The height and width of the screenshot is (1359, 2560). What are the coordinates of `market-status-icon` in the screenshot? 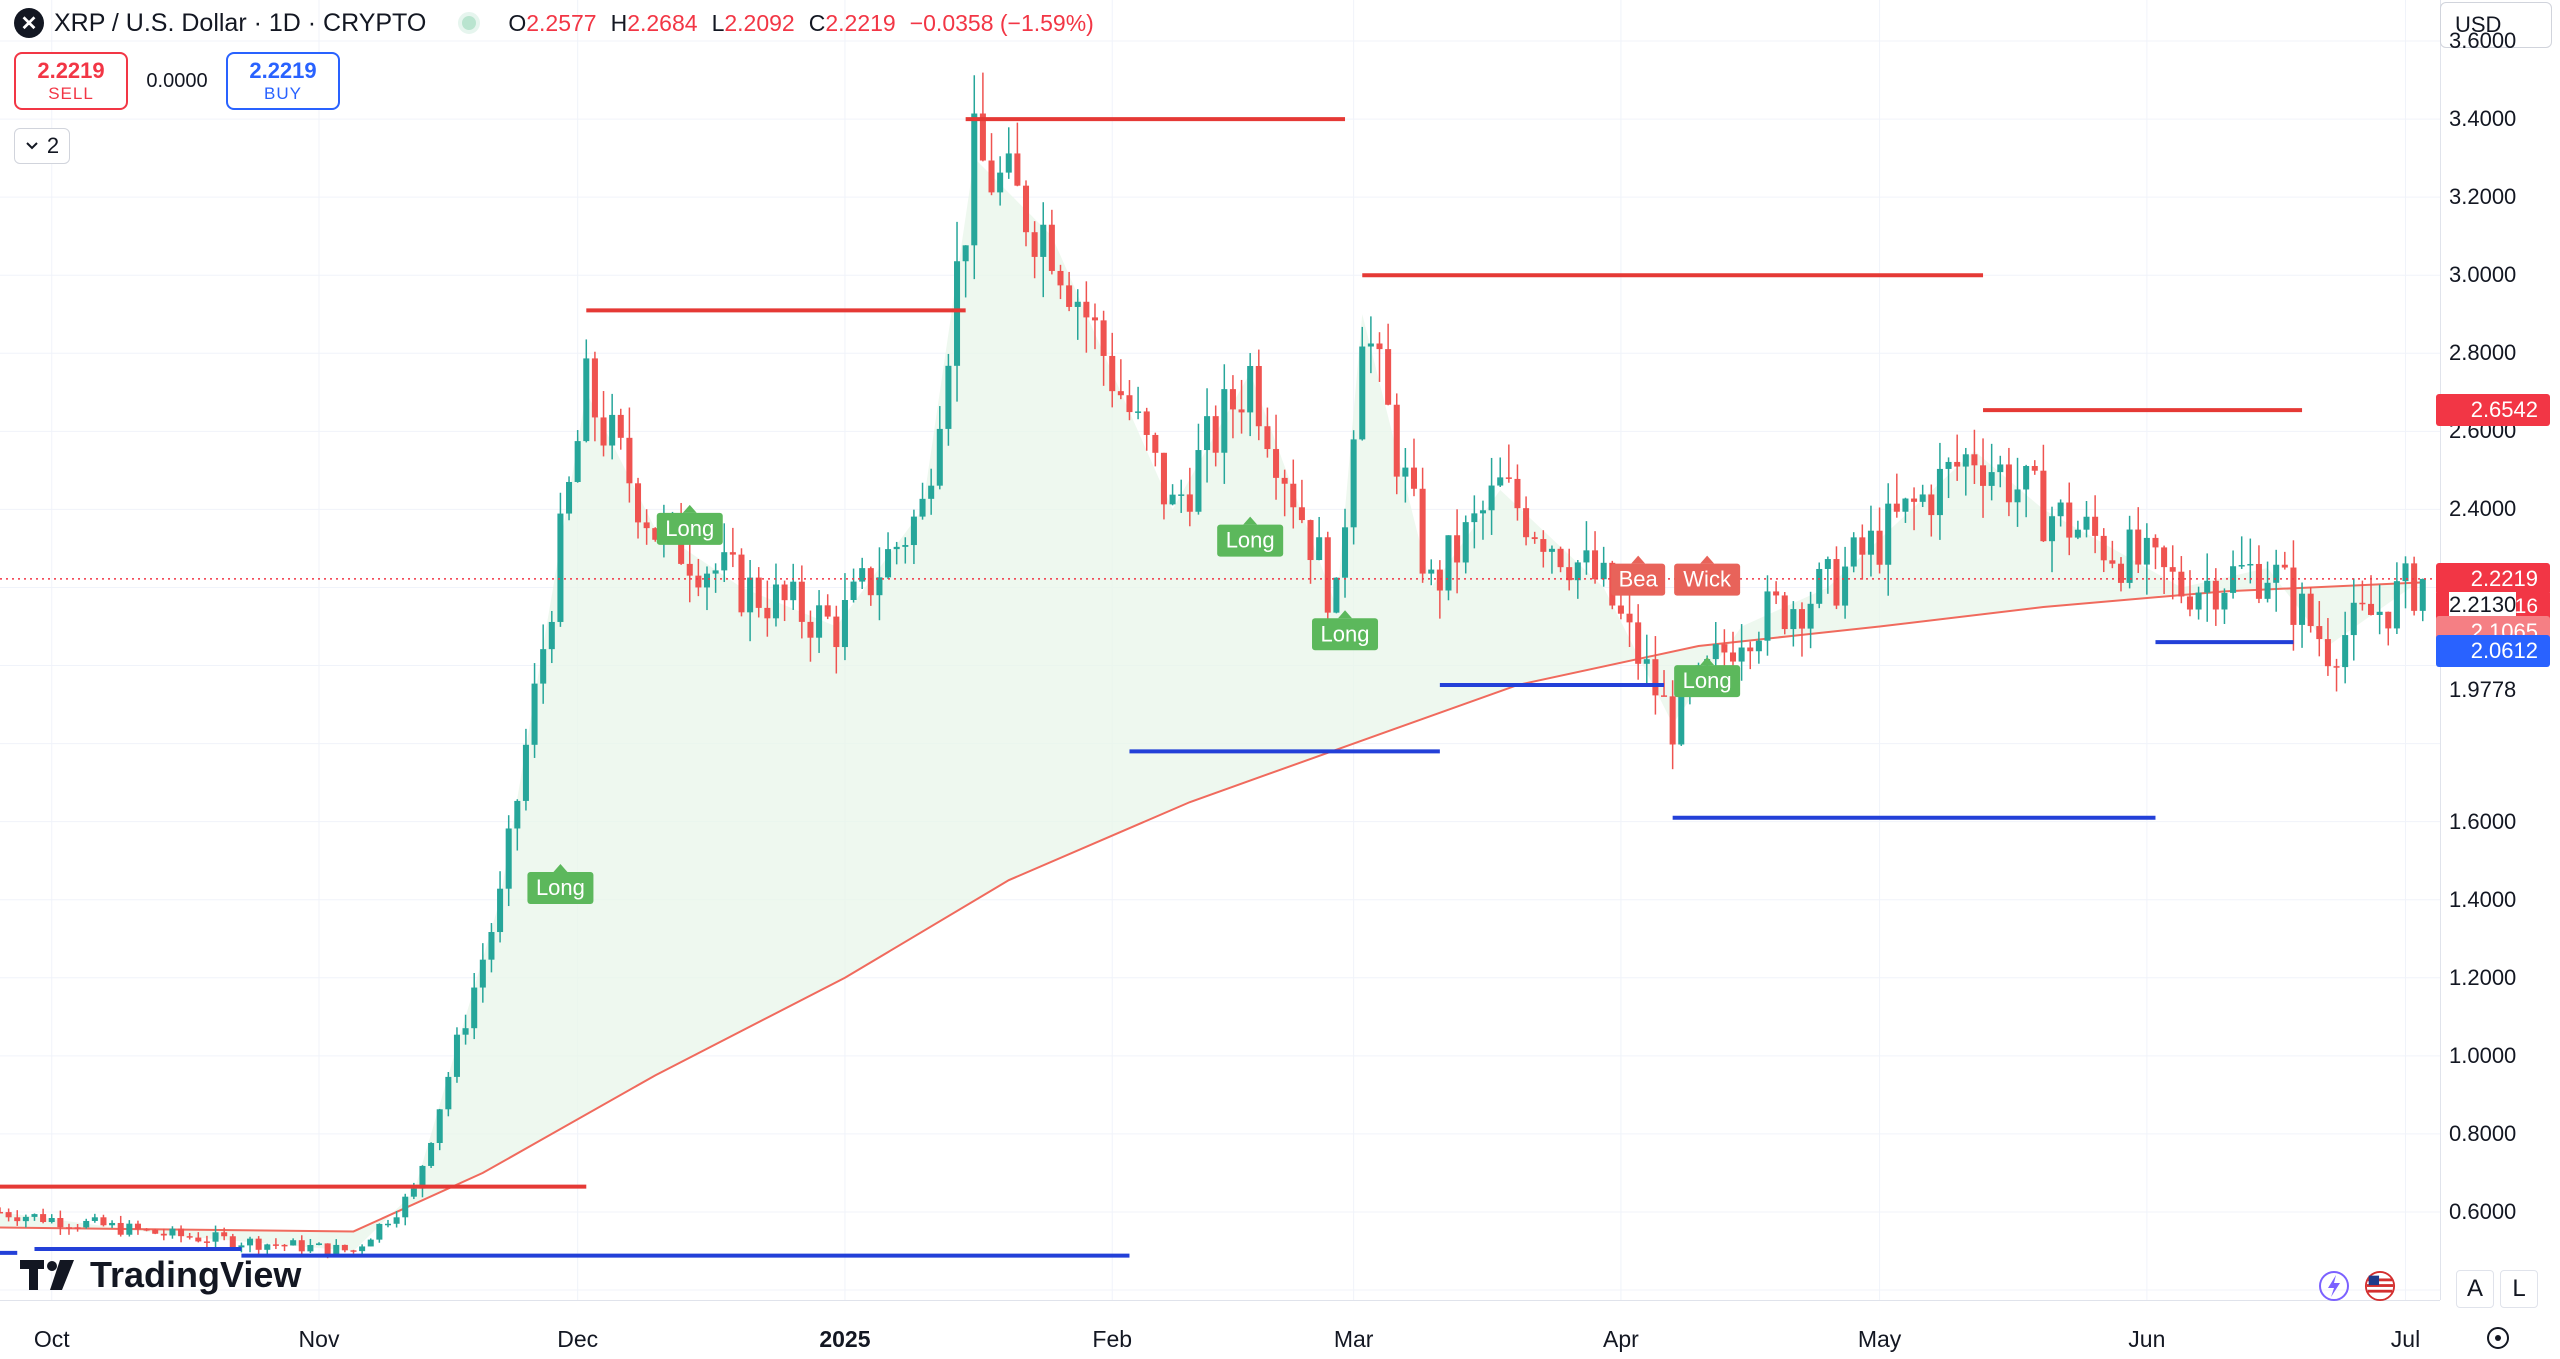 It's located at (469, 23).